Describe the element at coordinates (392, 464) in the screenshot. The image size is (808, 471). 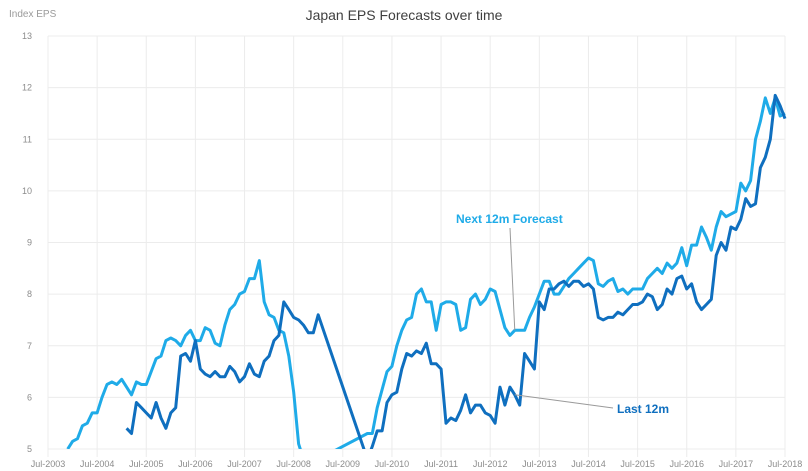
I see `x-tick-label: Jul-2010` at that location.